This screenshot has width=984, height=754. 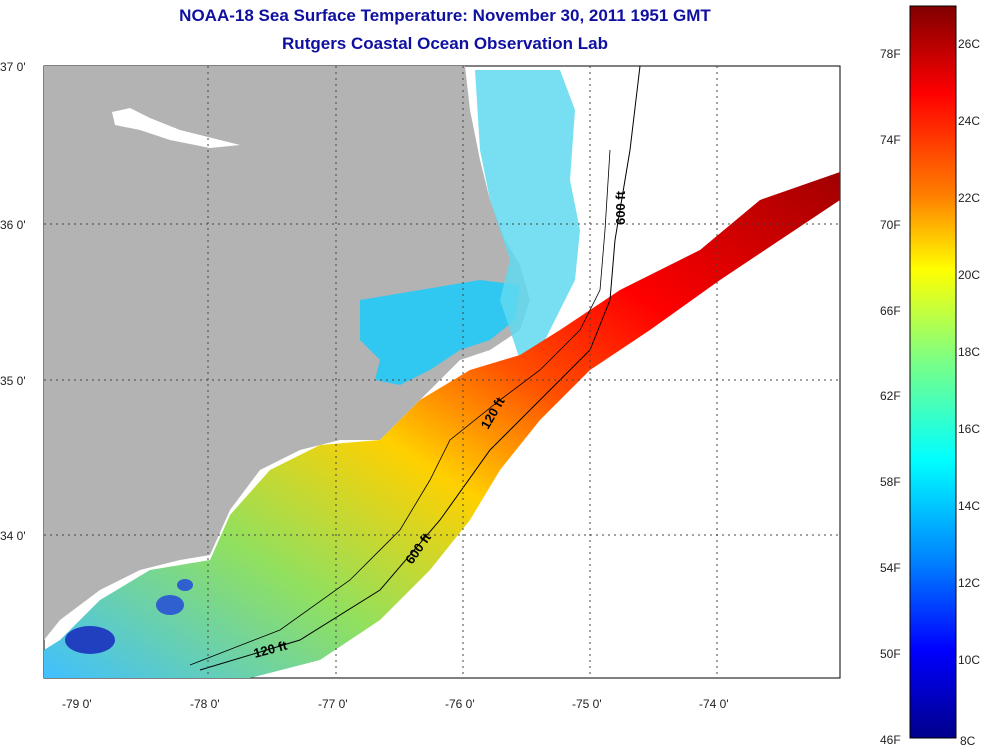 What do you see at coordinates (969, 198) in the screenshot?
I see `colorbar-c-label: 22C` at bounding box center [969, 198].